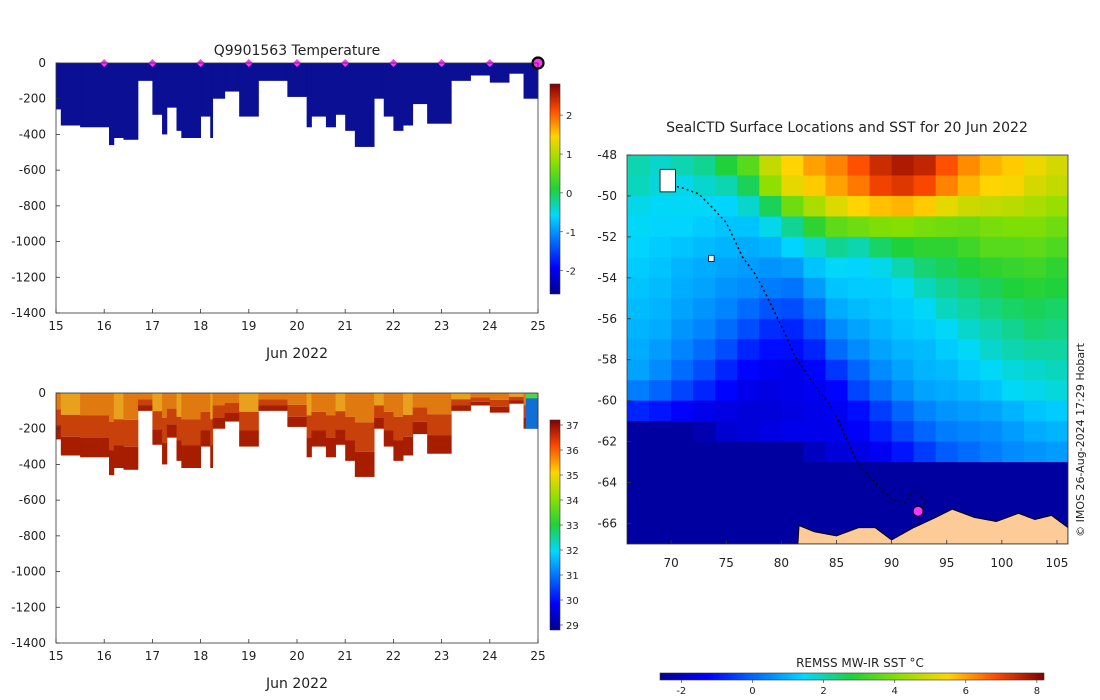  Describe the element at coordinates (966, 691) in the screenshot. I see `colorbar-tick-label: 6` at that location.